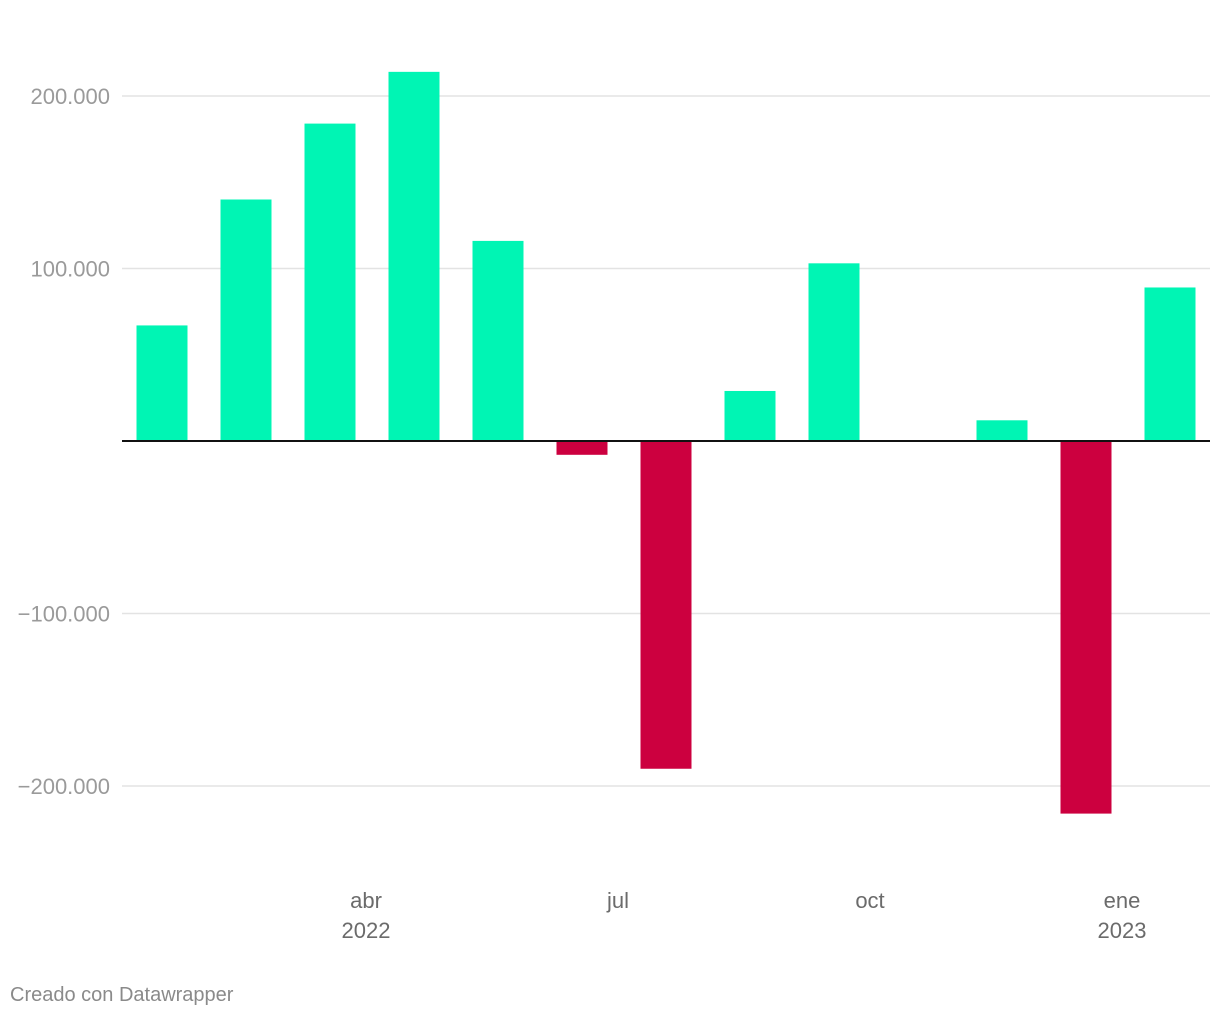 The image size is (1220, 1020). Describe the element at coordinates (744, 915) in the screenshot. I see `x-axis-tick-labels: abr 2022 jul oct ene 2023` at that location.